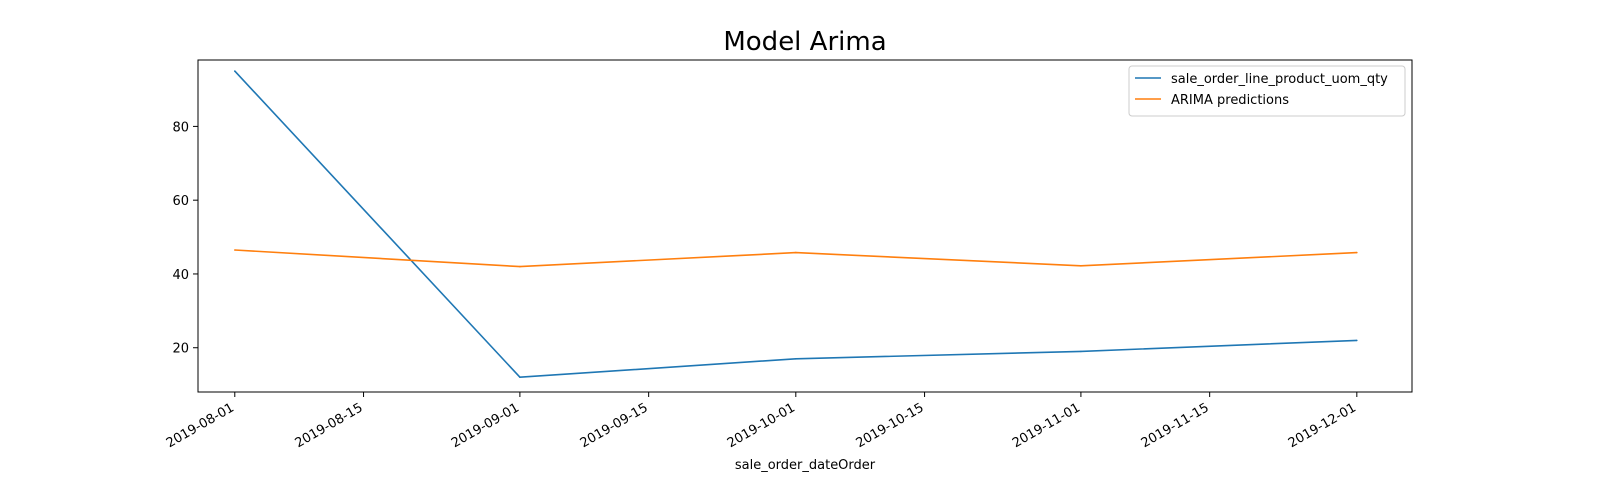 This screenshot has height=500, width=1600. What do you see at coordinates (485, 425) in the screenshot?
I see `x-tick-label: 2019-09-01` at bounding box center [485, 425].